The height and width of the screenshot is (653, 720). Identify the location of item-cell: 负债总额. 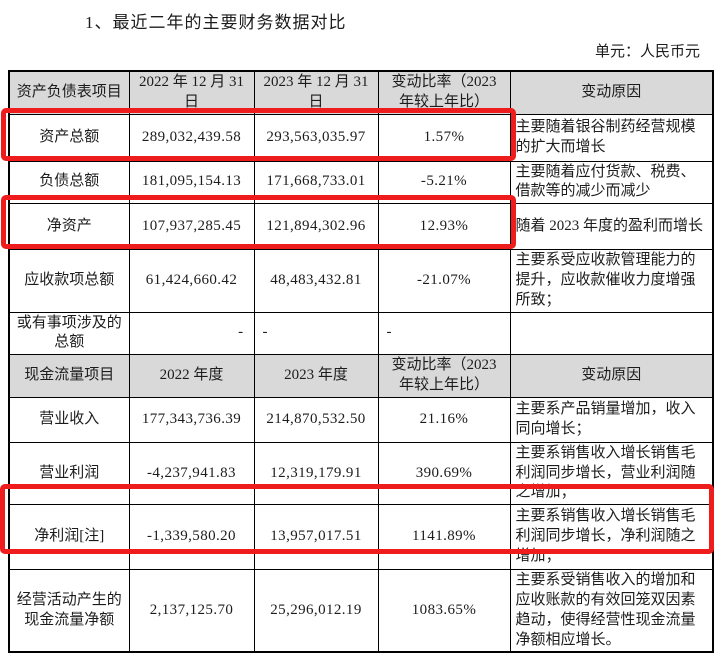
(69, 182).